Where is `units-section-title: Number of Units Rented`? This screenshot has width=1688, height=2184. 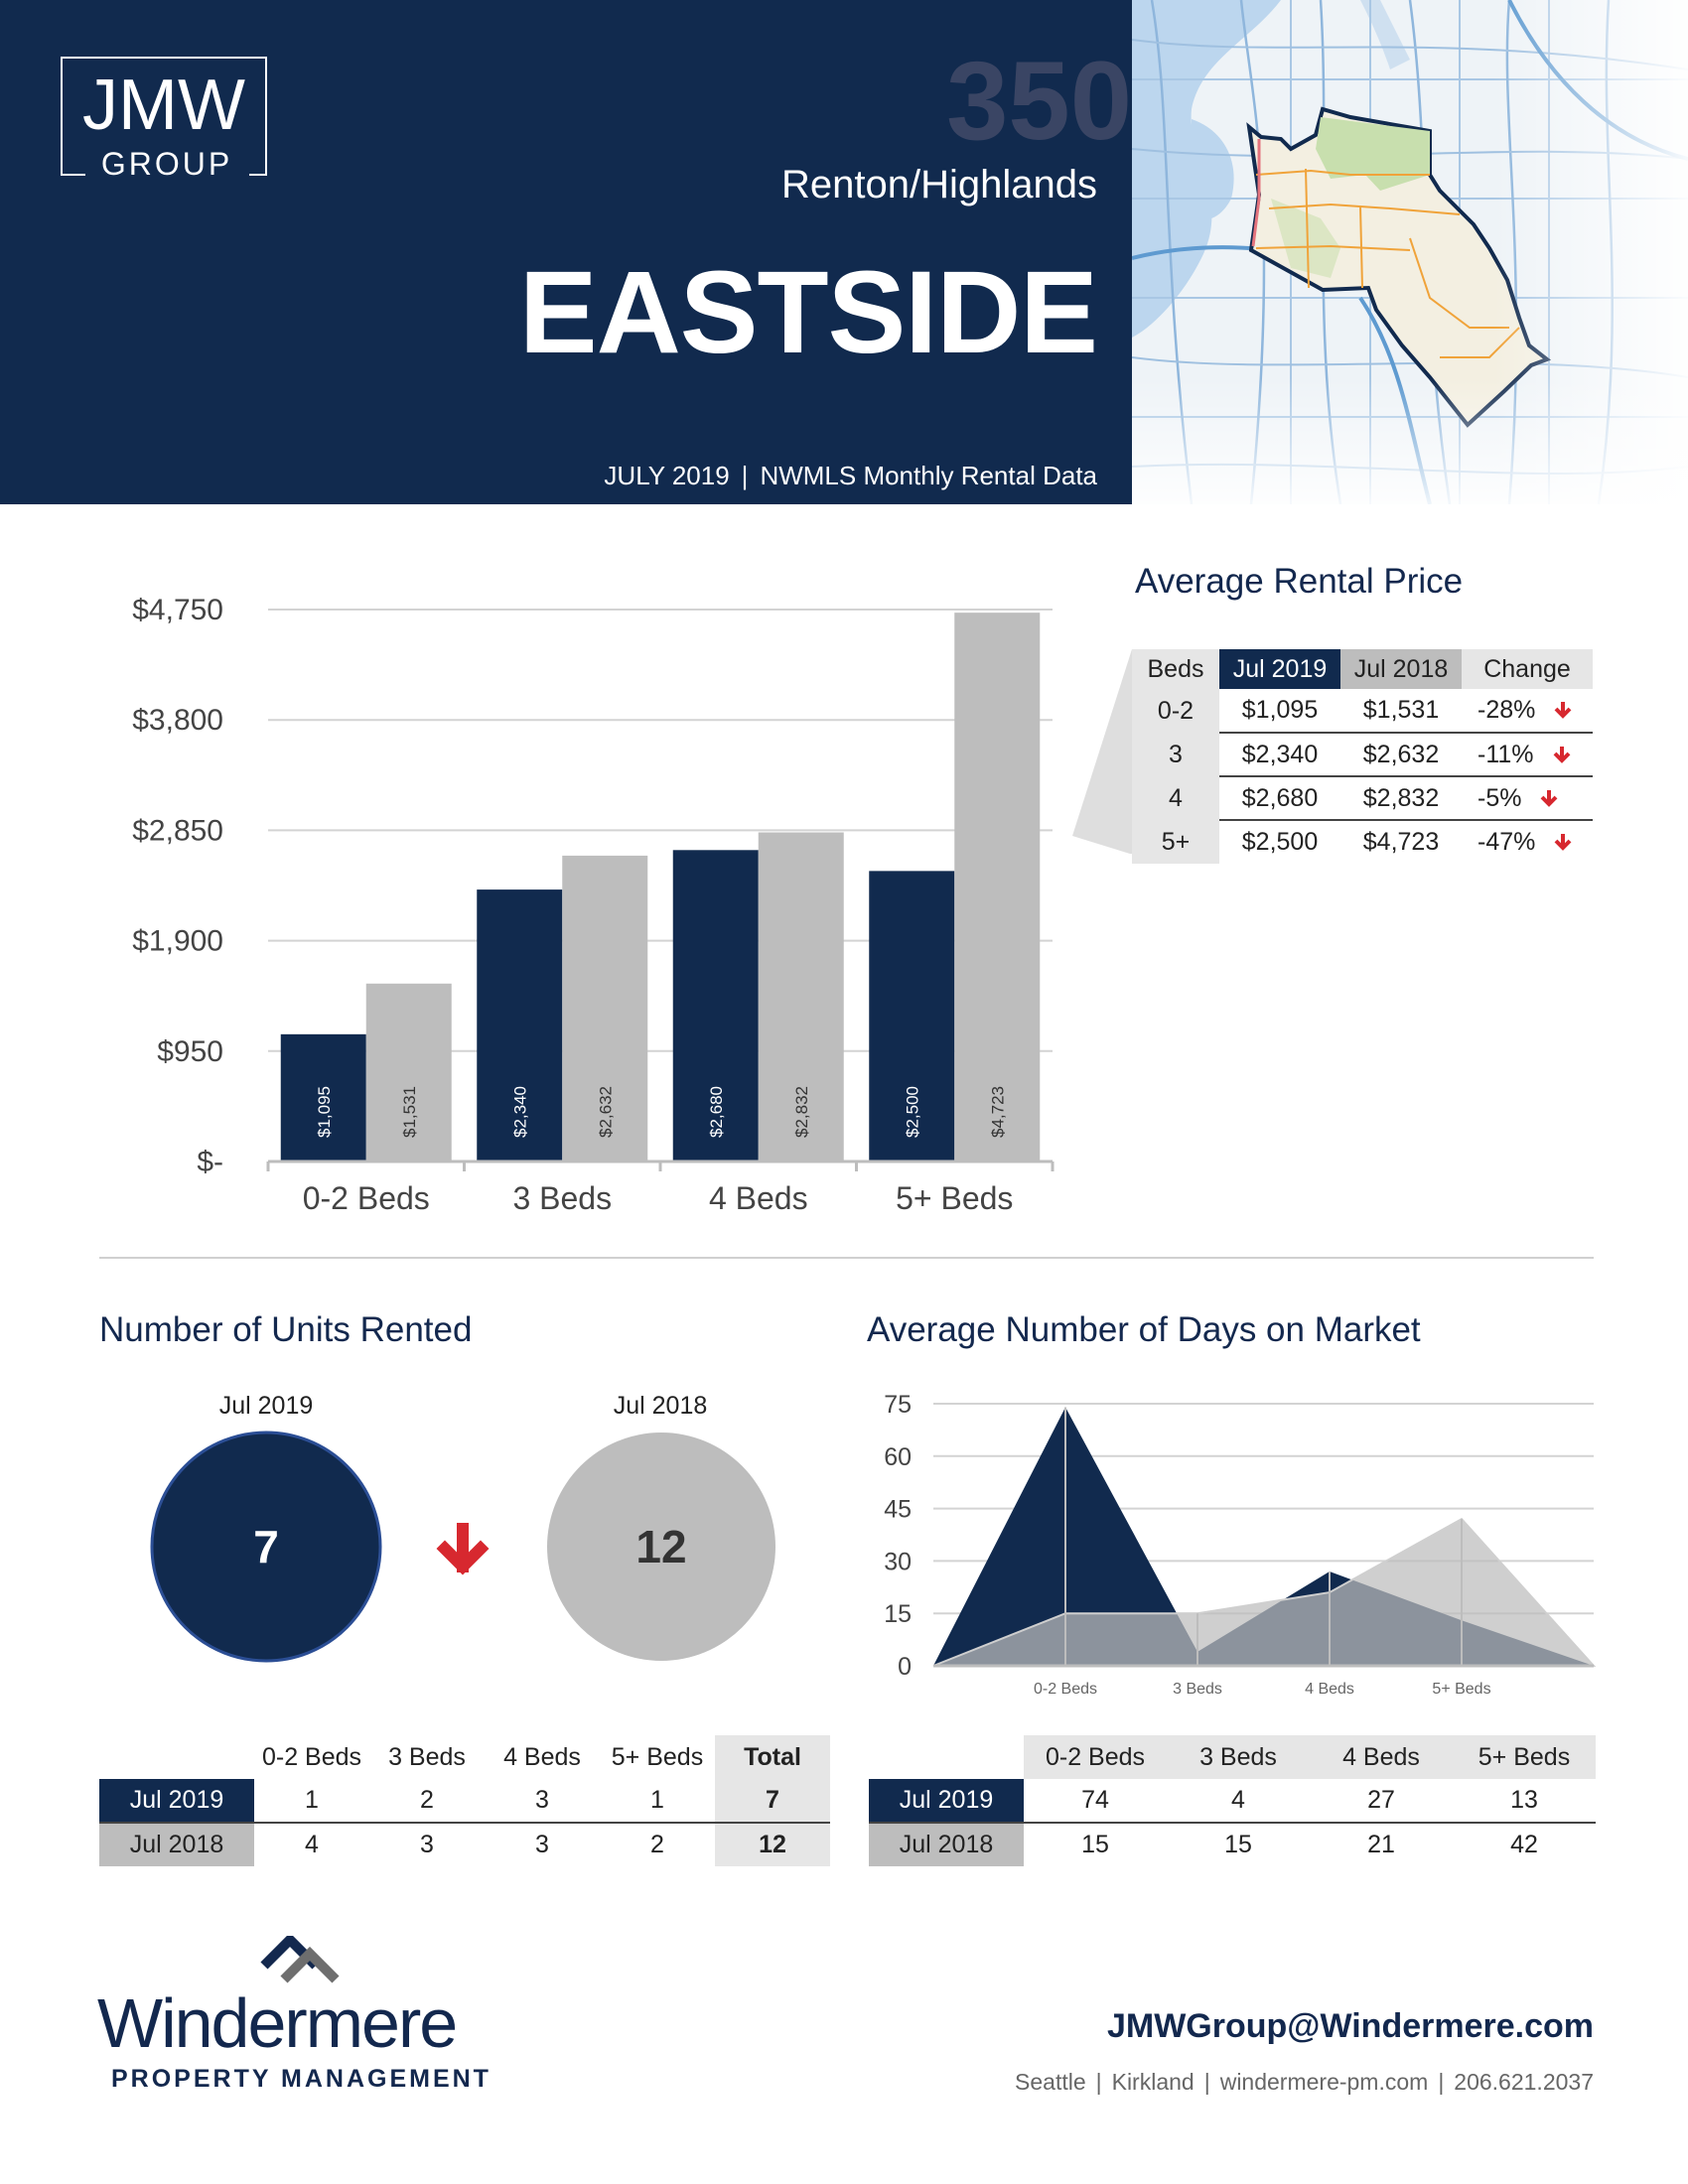 units-section-title: Number of Units Rented is located at coordinates (286, 1329).